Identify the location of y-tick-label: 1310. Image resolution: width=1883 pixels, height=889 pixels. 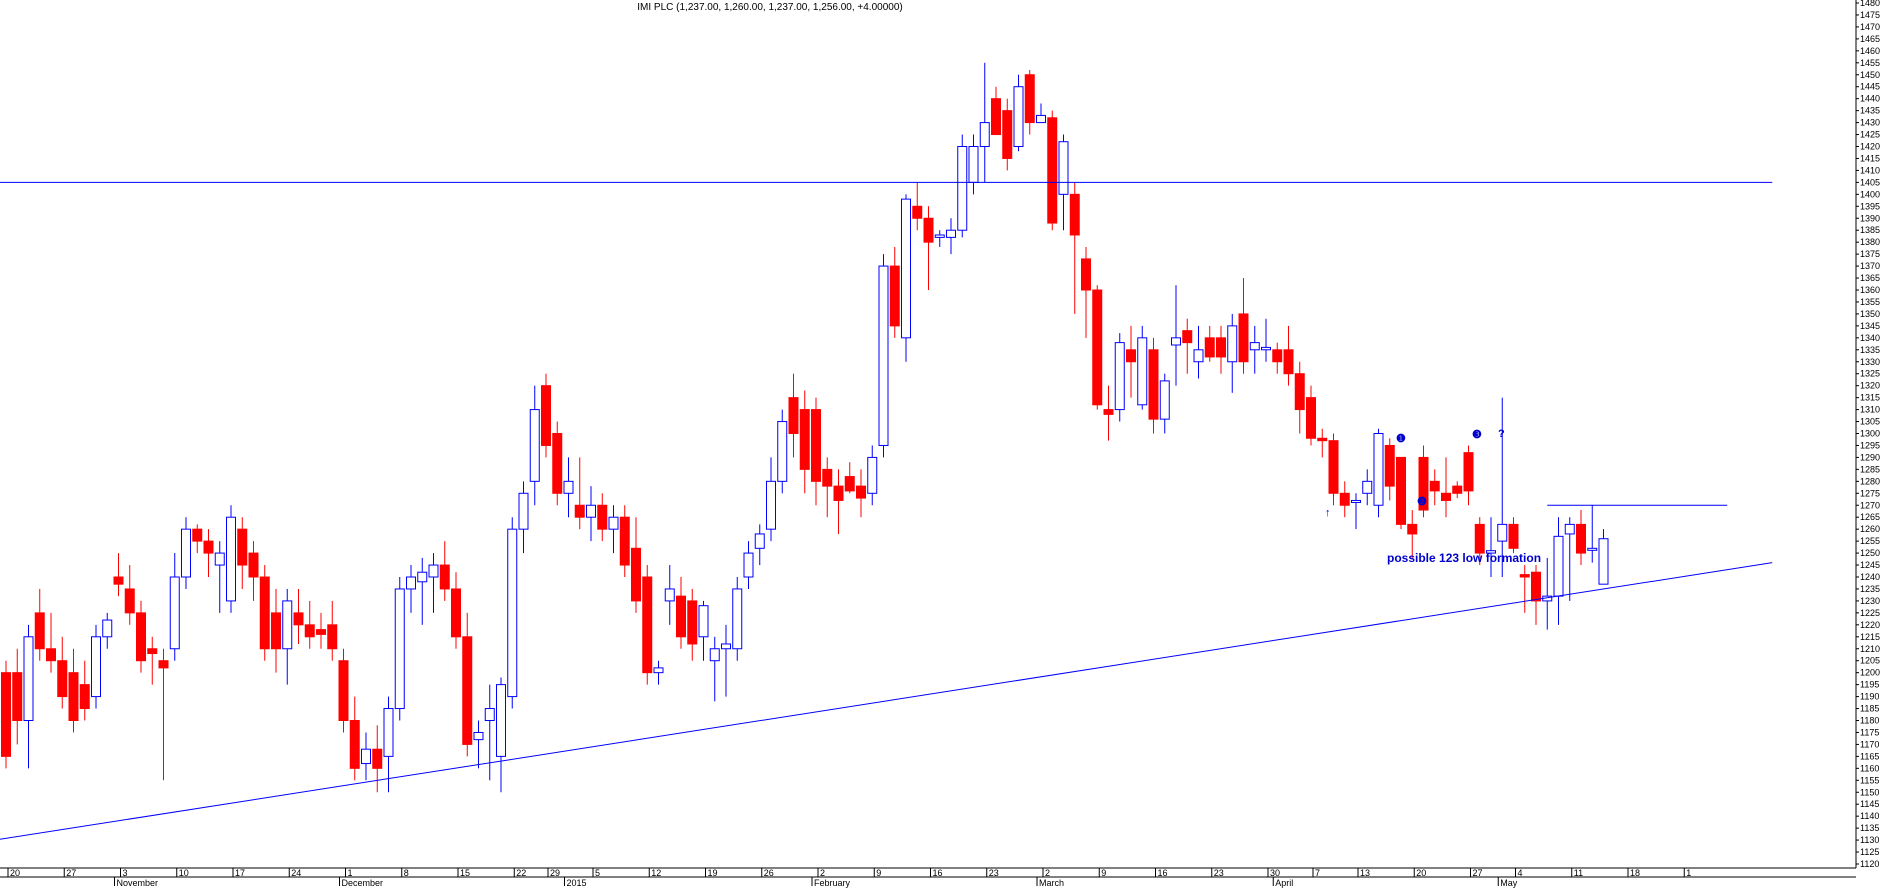
(1870, 410).